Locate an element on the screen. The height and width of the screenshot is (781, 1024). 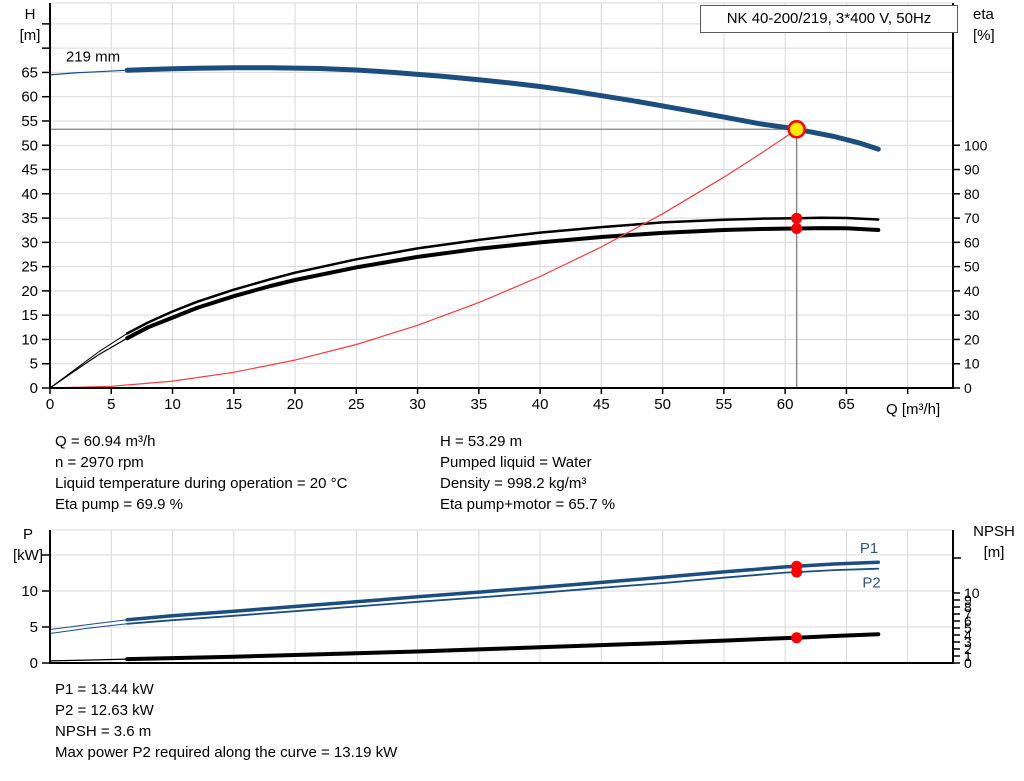
y-left-tick-label: 30 is located at coordinates (29, 242).